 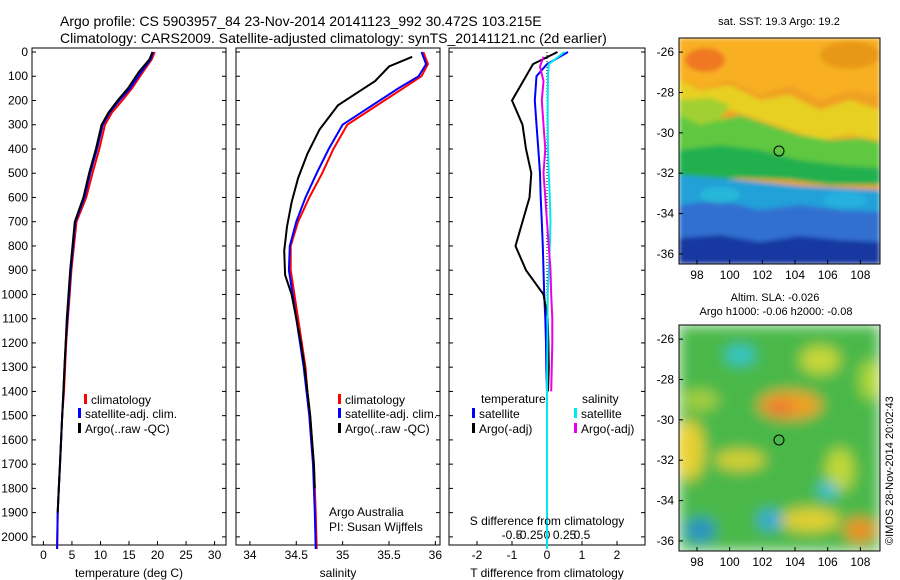 What do you see at coordinates (600, 399) in the screenshot?
I see `legend-salinity-title: salinity` at bounding box center [600, 399].